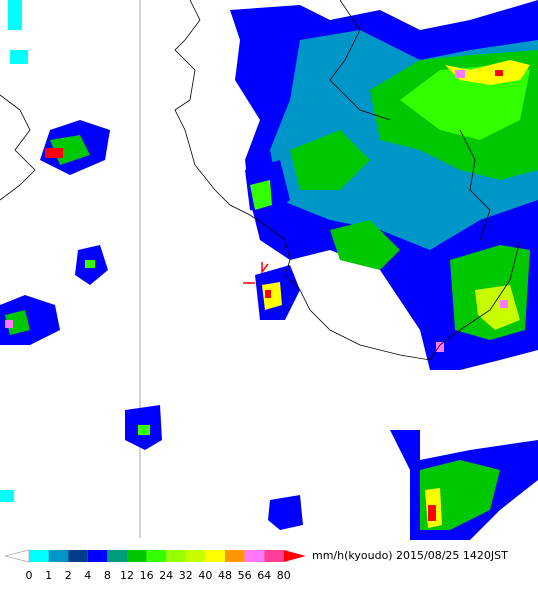 The height and width of the screenshot is (590, 538). Describe the element at coordinates (147, 575) in the screenshot. I see `legend-level-label: 16` at that location.